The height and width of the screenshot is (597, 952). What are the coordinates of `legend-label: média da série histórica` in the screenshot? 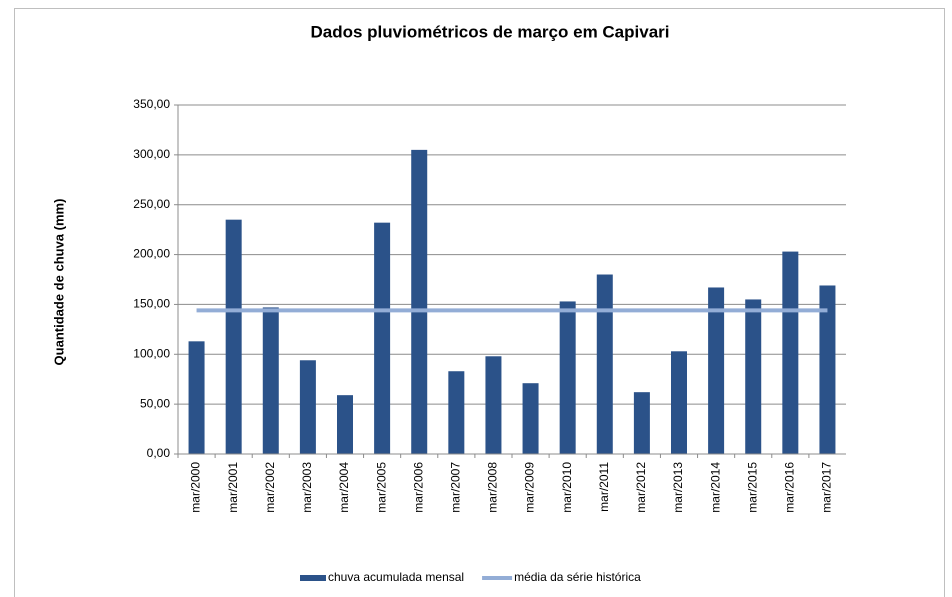 It's located at (577, 577).